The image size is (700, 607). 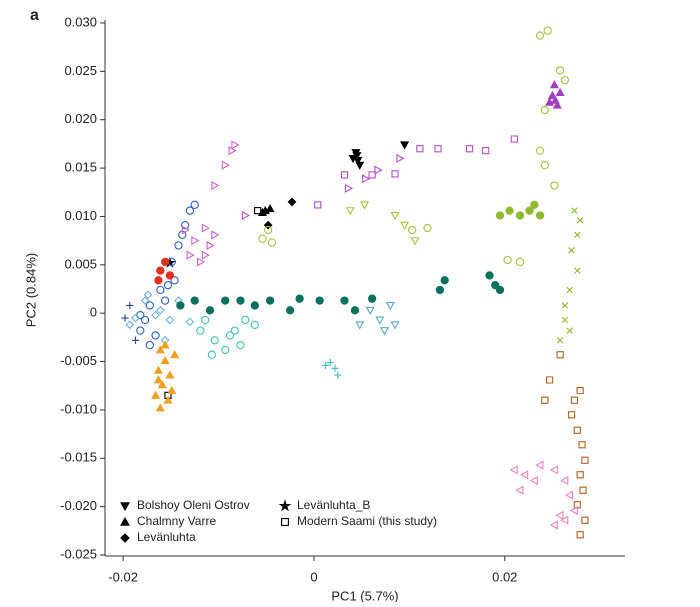 I want to click on y-tick-label: 0.020, so click(x=80, y=118).